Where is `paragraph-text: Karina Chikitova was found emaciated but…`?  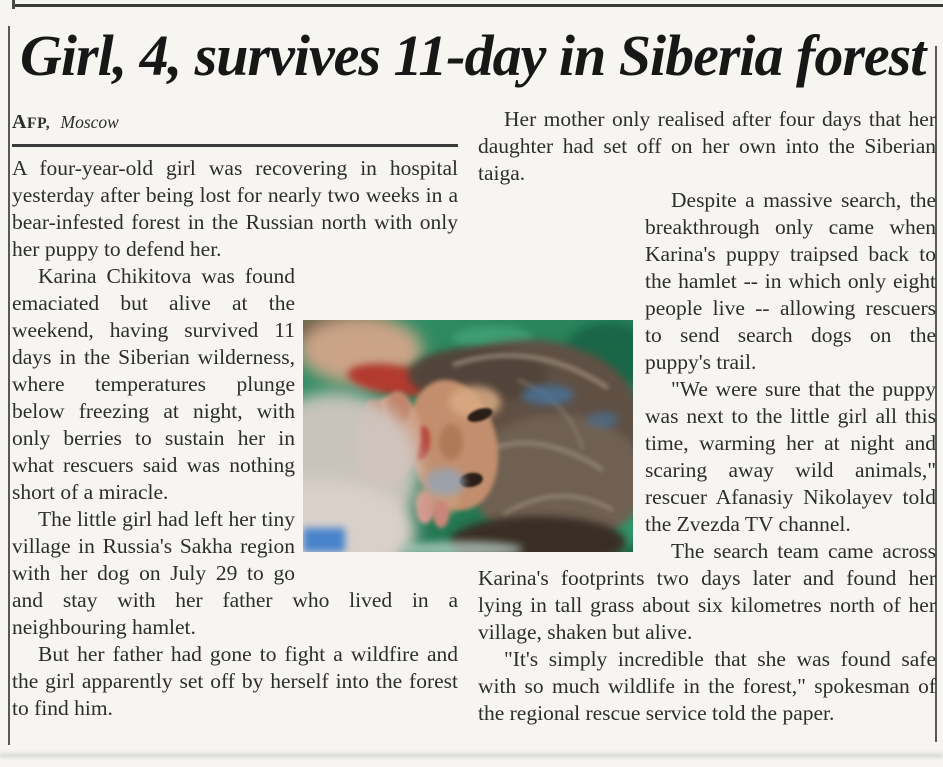
paragraph-text: Karina Chikitova was found emaciated but… is located at coordinates (153, 384).